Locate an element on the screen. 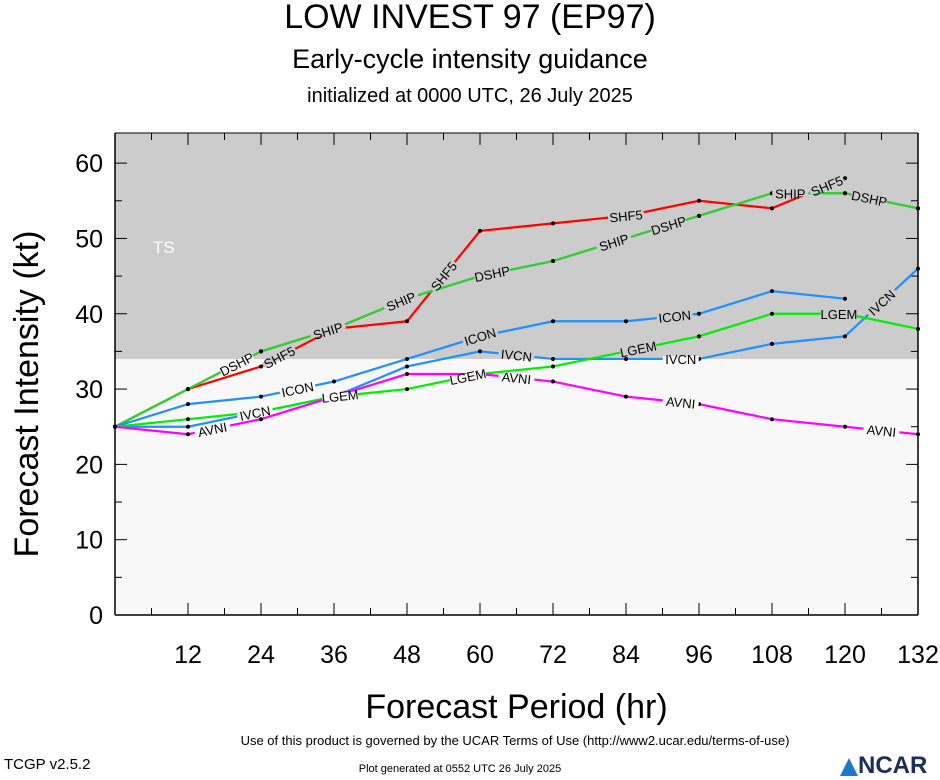 This screenshot has width=940, height=780. series-label: SHIP is located at coordinates (790, 193).